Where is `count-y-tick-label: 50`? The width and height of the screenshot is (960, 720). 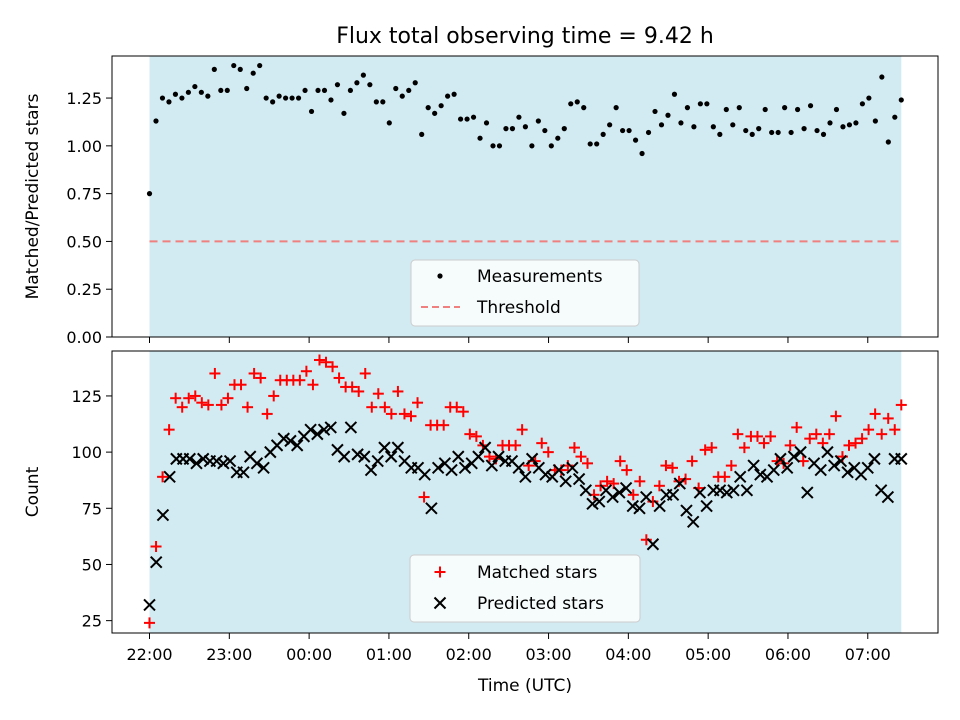
count-y-tick-label: 50 is located at coordinates (92, 564).